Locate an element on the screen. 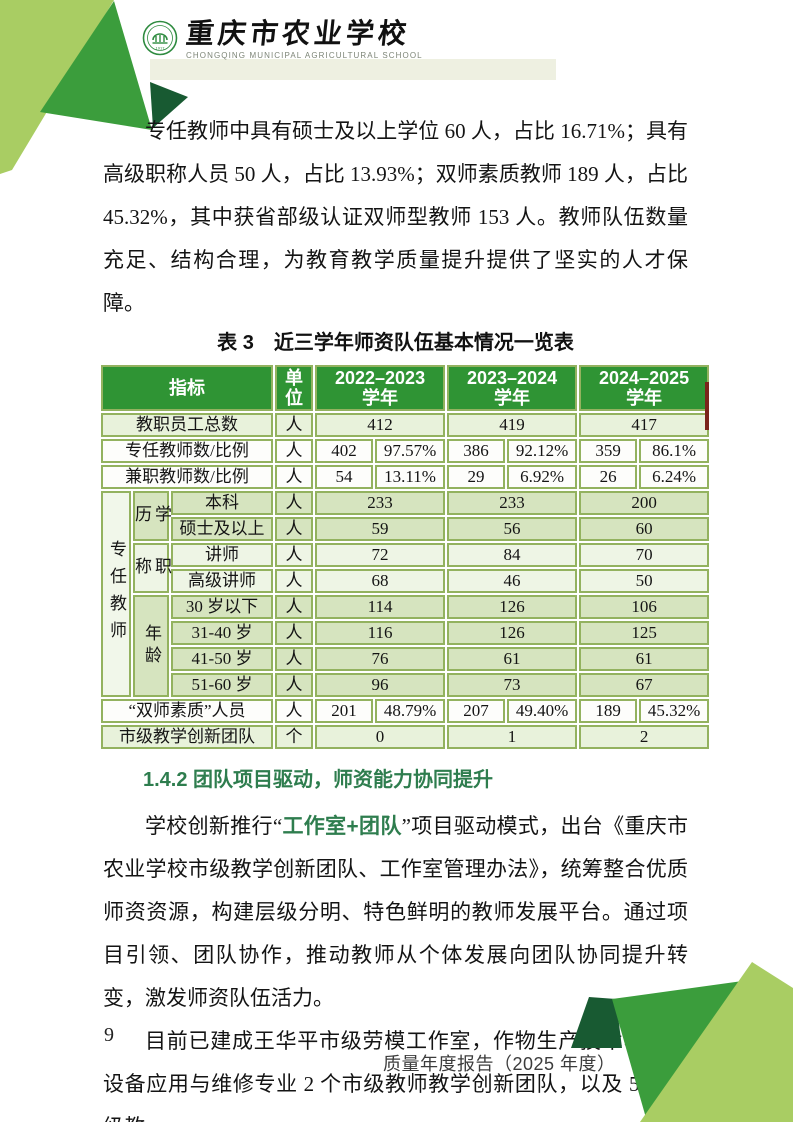 The image size is (793, 1122). value-merged: 67 is located at coordinates (644, 685).